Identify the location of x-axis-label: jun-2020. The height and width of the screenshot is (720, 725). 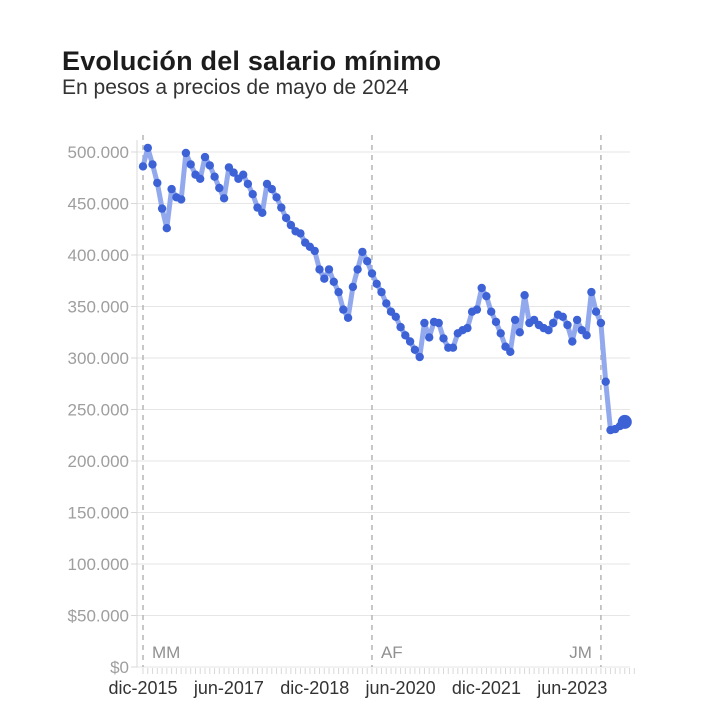
(400, 688).